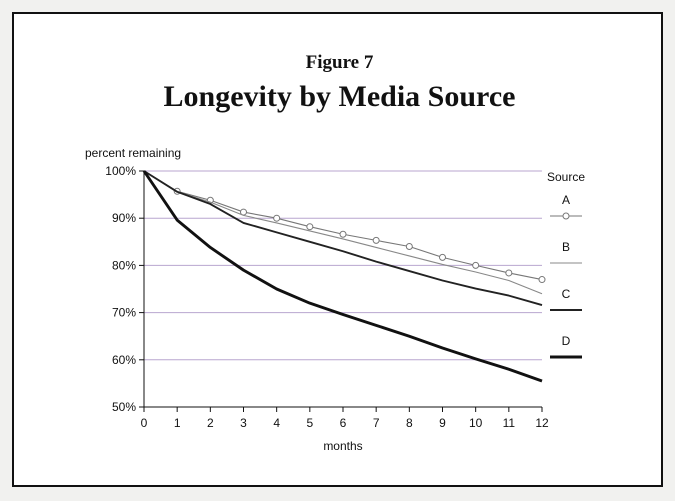 The image size is (675, 501). I want to click on x-tick-label: 5, so click(309, 423).